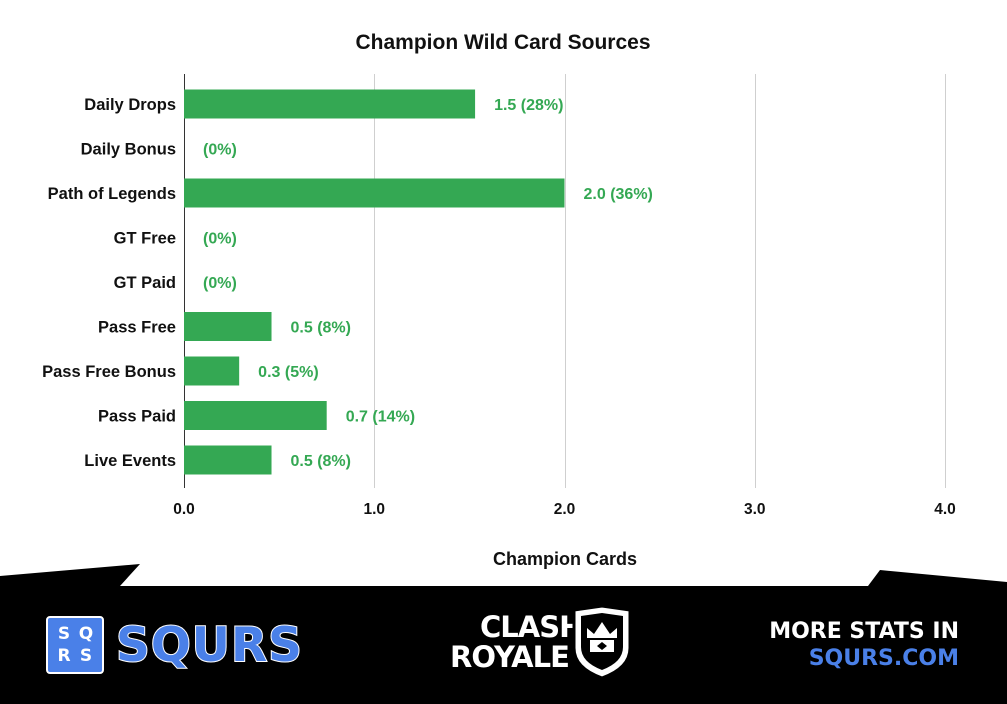 The width and height of the screenshot is (1007, 704). Describe the element at coordinates (945, 509) in the screenshot. I see `x-tick-label: 4.0` at that location.